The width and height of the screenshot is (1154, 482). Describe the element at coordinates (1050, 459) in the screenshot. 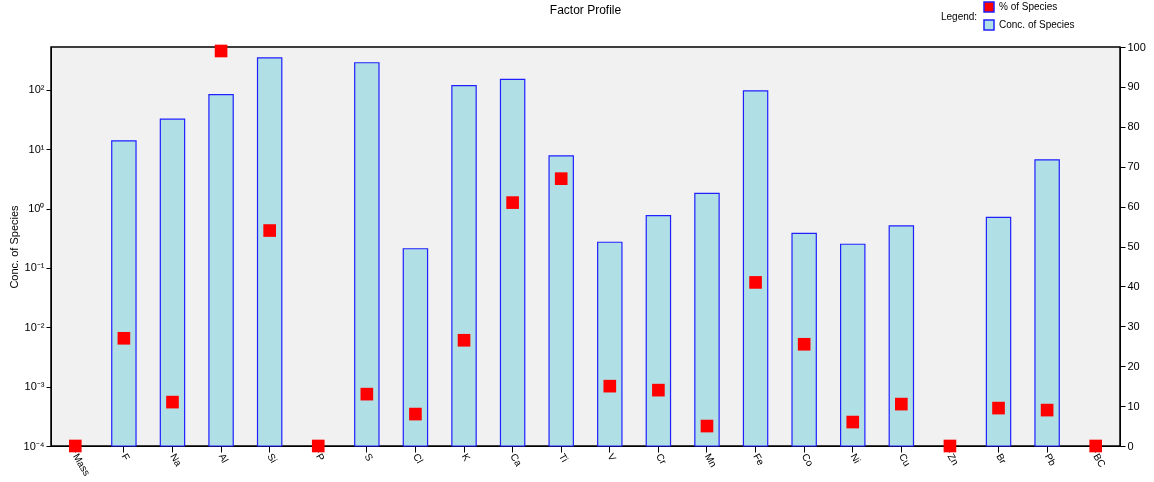

I see `x-tick-label: Pb` at that location.